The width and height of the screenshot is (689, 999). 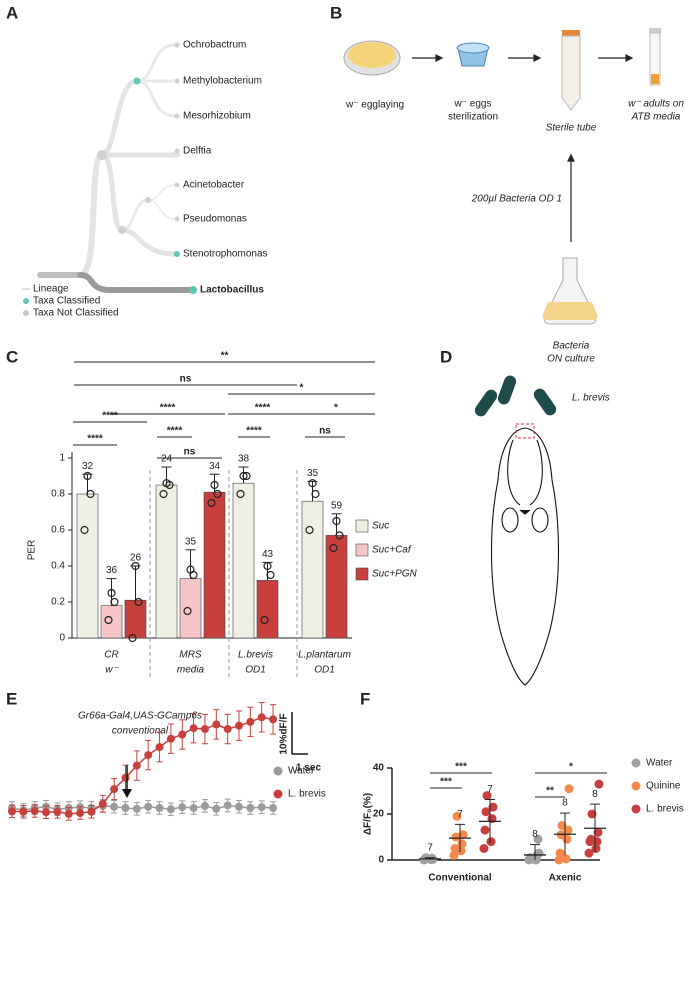 I want to click on n-label: 26, so click(x=136, y=558).